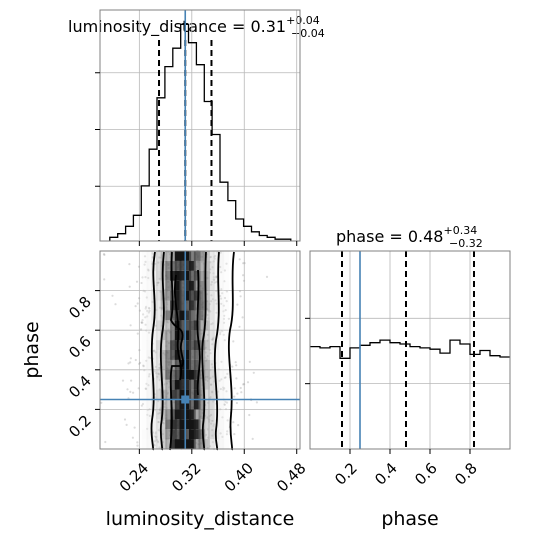 This screenshot has height=550, width=550. I want to click on tick-label-phase-y-1: 0.4, so click(80, 387).